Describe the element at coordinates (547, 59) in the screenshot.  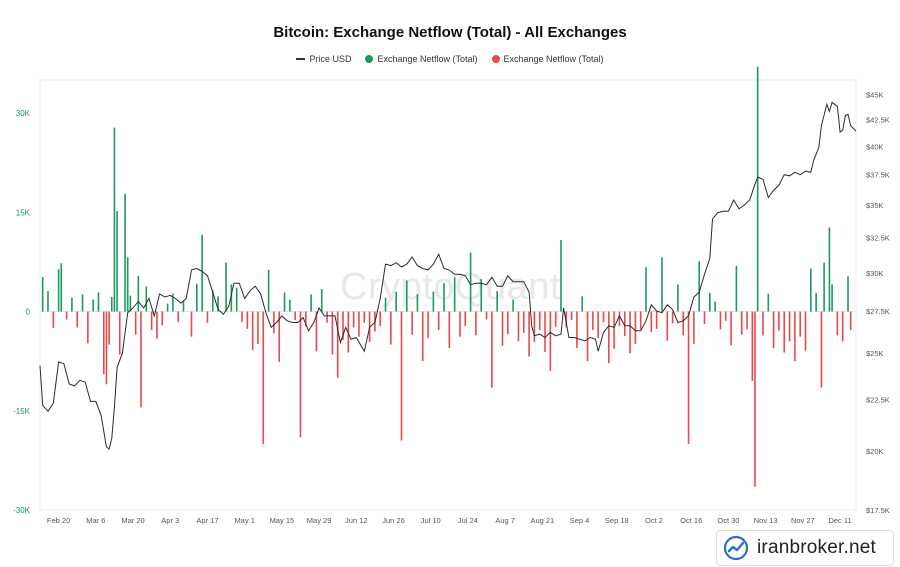
I see `legend-item-netflow-outflow: Exchange Netflow (Total)` at that location.